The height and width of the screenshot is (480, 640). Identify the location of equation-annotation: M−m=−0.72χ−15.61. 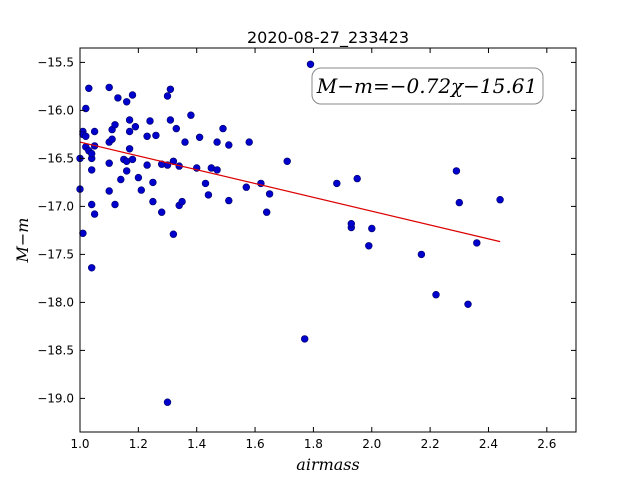
(427, 86).